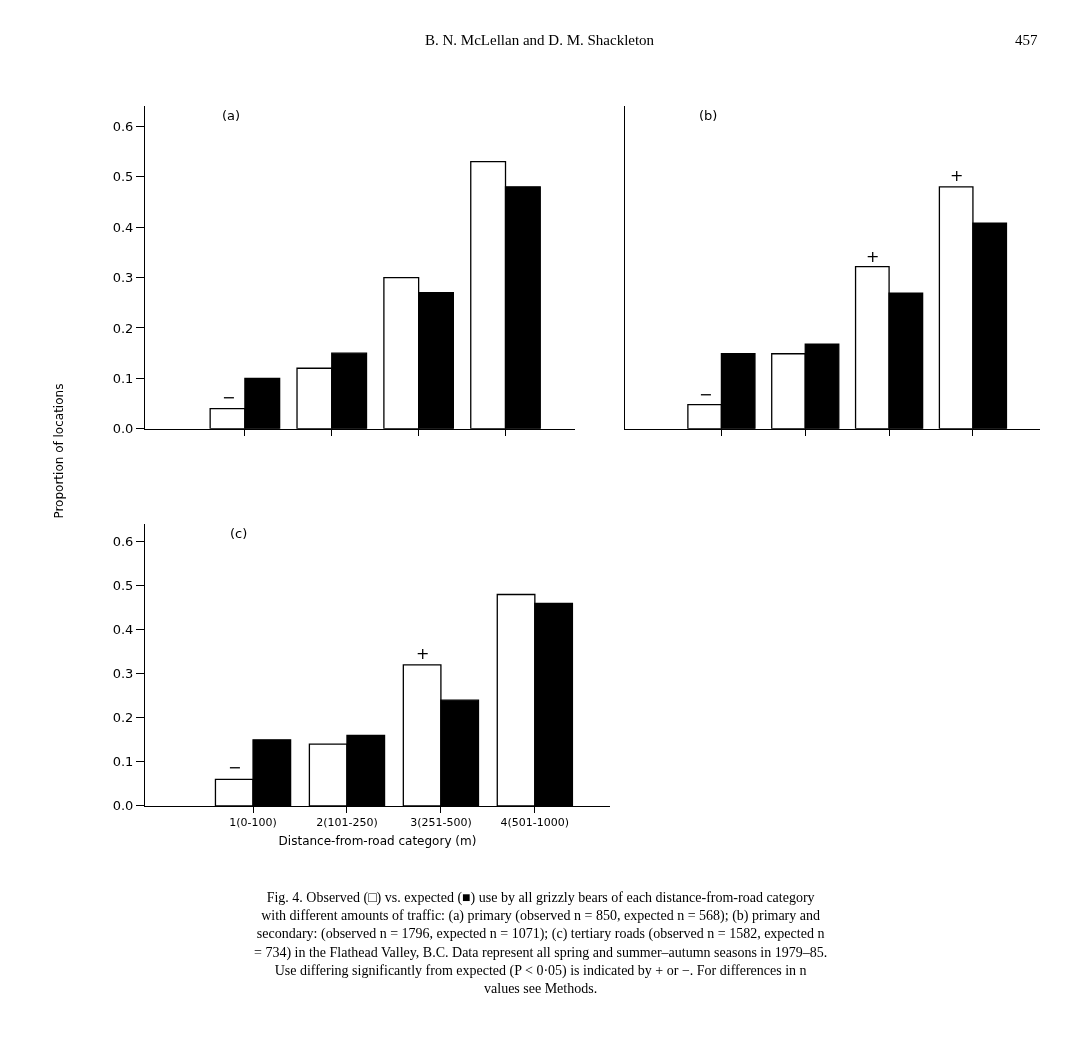  I want to click on chart-title: (a), so click(231, 115).